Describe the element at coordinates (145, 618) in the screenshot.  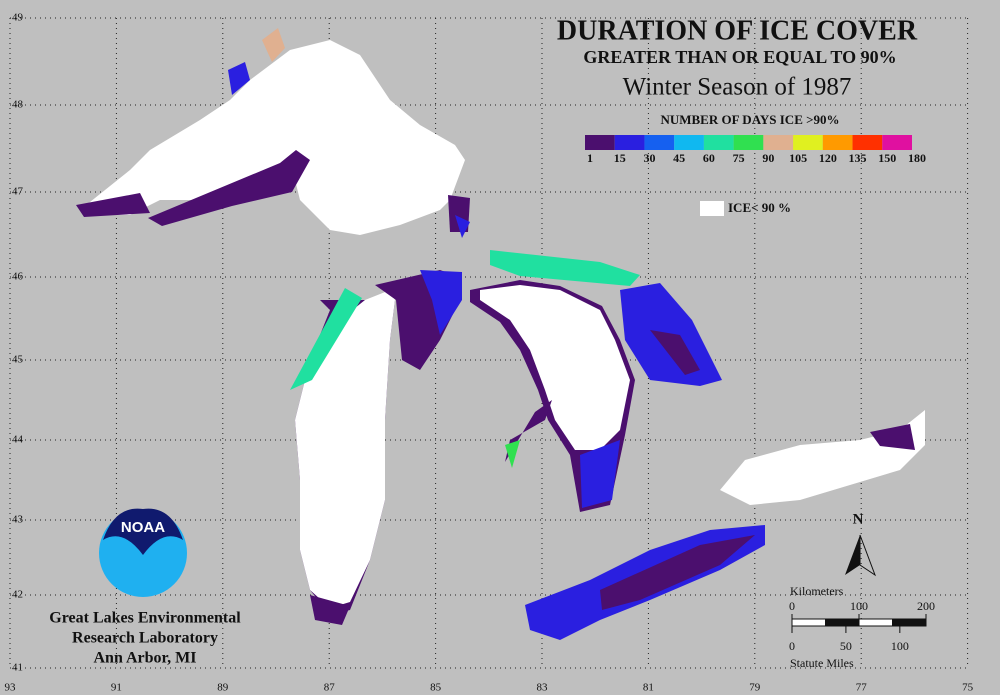
I see `credit-line: Great Lakes Environmental` at that location.